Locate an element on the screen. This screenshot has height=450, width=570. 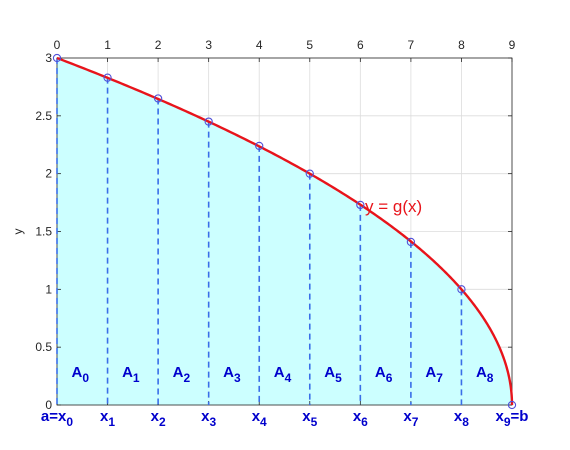
y-tick-label: 2 is located at coordinates (48, 174).